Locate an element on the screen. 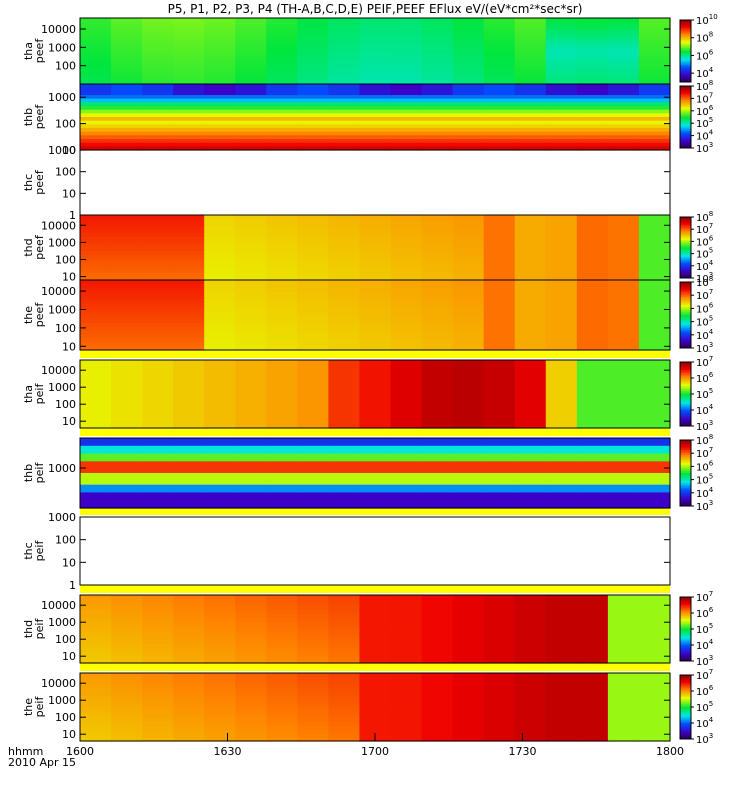 The width and height of the screenshot is (750, 800). colorbar-tick-label: 10³ is located at coordinates (704, 348).